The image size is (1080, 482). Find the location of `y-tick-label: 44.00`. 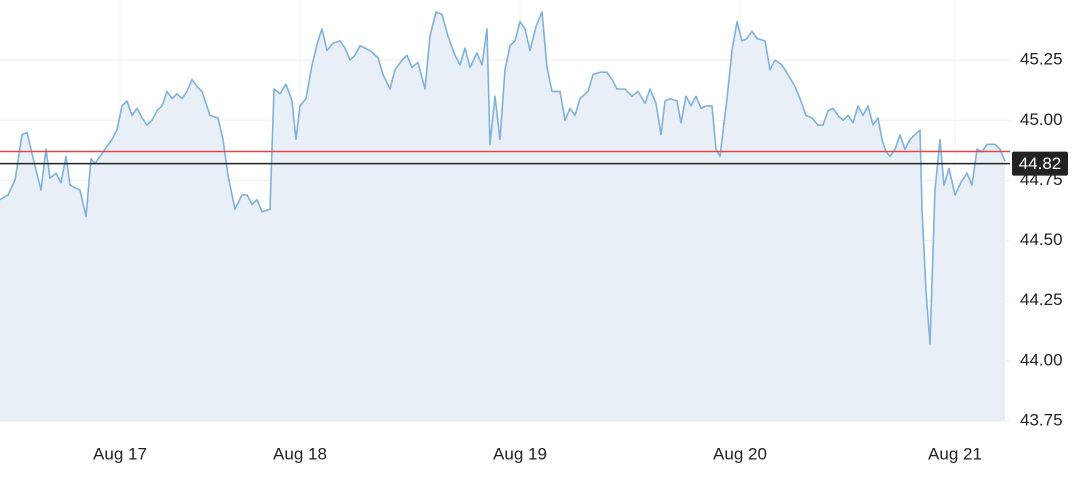

y-tick-label: 44.00 is located at coordinates (1041, 359).